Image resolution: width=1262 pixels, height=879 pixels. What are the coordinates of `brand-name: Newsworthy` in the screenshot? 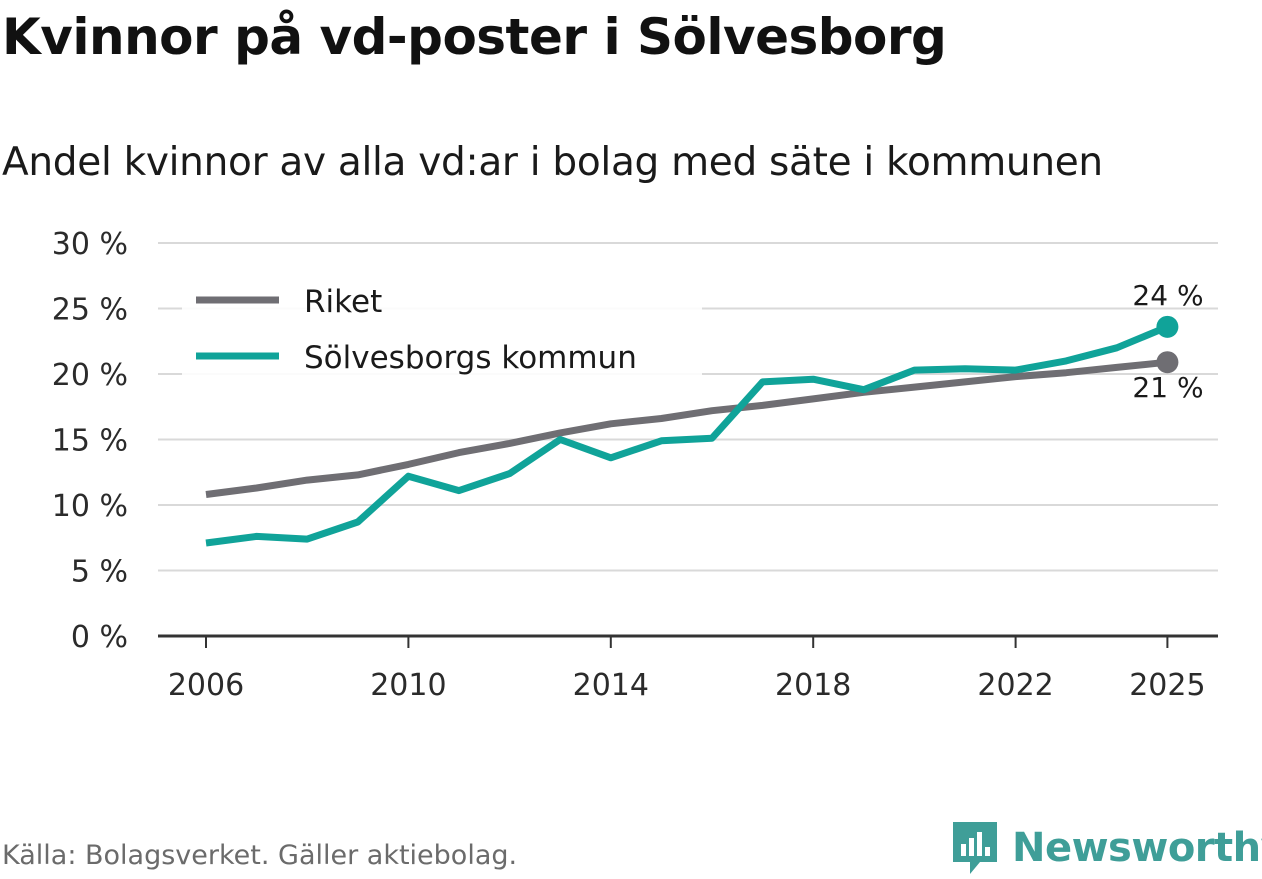 It's located at (1137, 848).